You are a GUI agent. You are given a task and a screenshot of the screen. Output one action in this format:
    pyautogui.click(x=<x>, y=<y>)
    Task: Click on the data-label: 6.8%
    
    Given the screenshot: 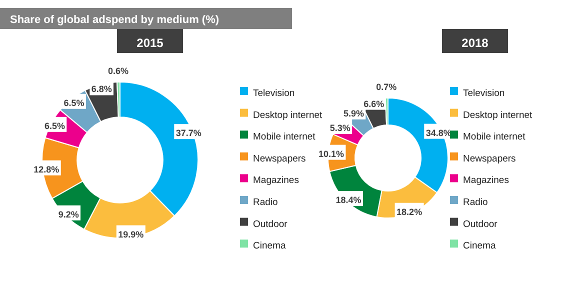 What is the action you would take?
    pyautogui.click(x=101, y=89)
    